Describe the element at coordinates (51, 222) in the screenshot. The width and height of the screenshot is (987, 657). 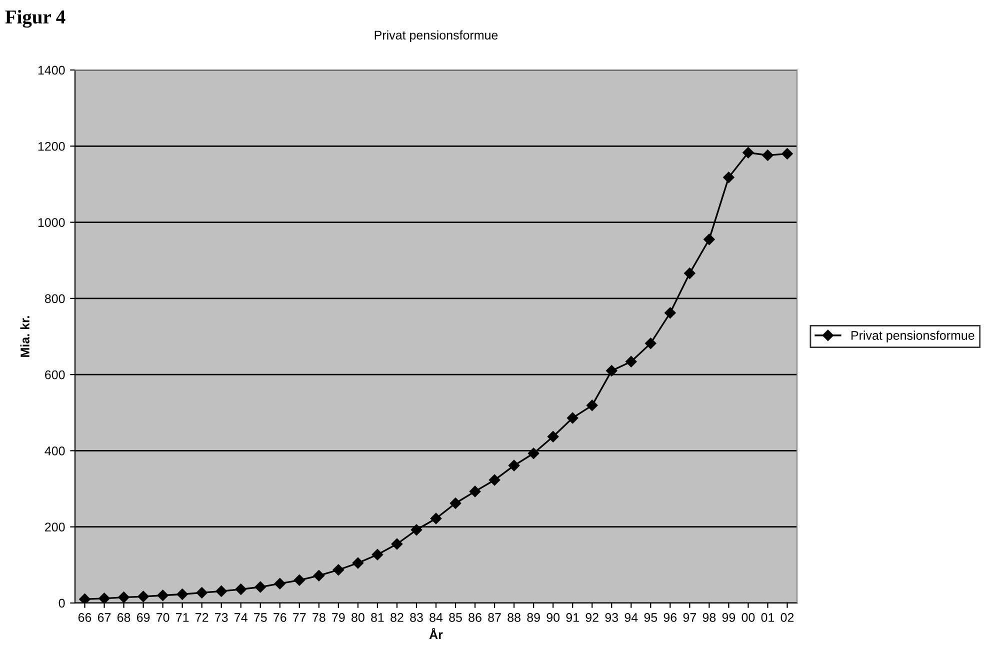
I see `y-tick-label: 1000` at that location.